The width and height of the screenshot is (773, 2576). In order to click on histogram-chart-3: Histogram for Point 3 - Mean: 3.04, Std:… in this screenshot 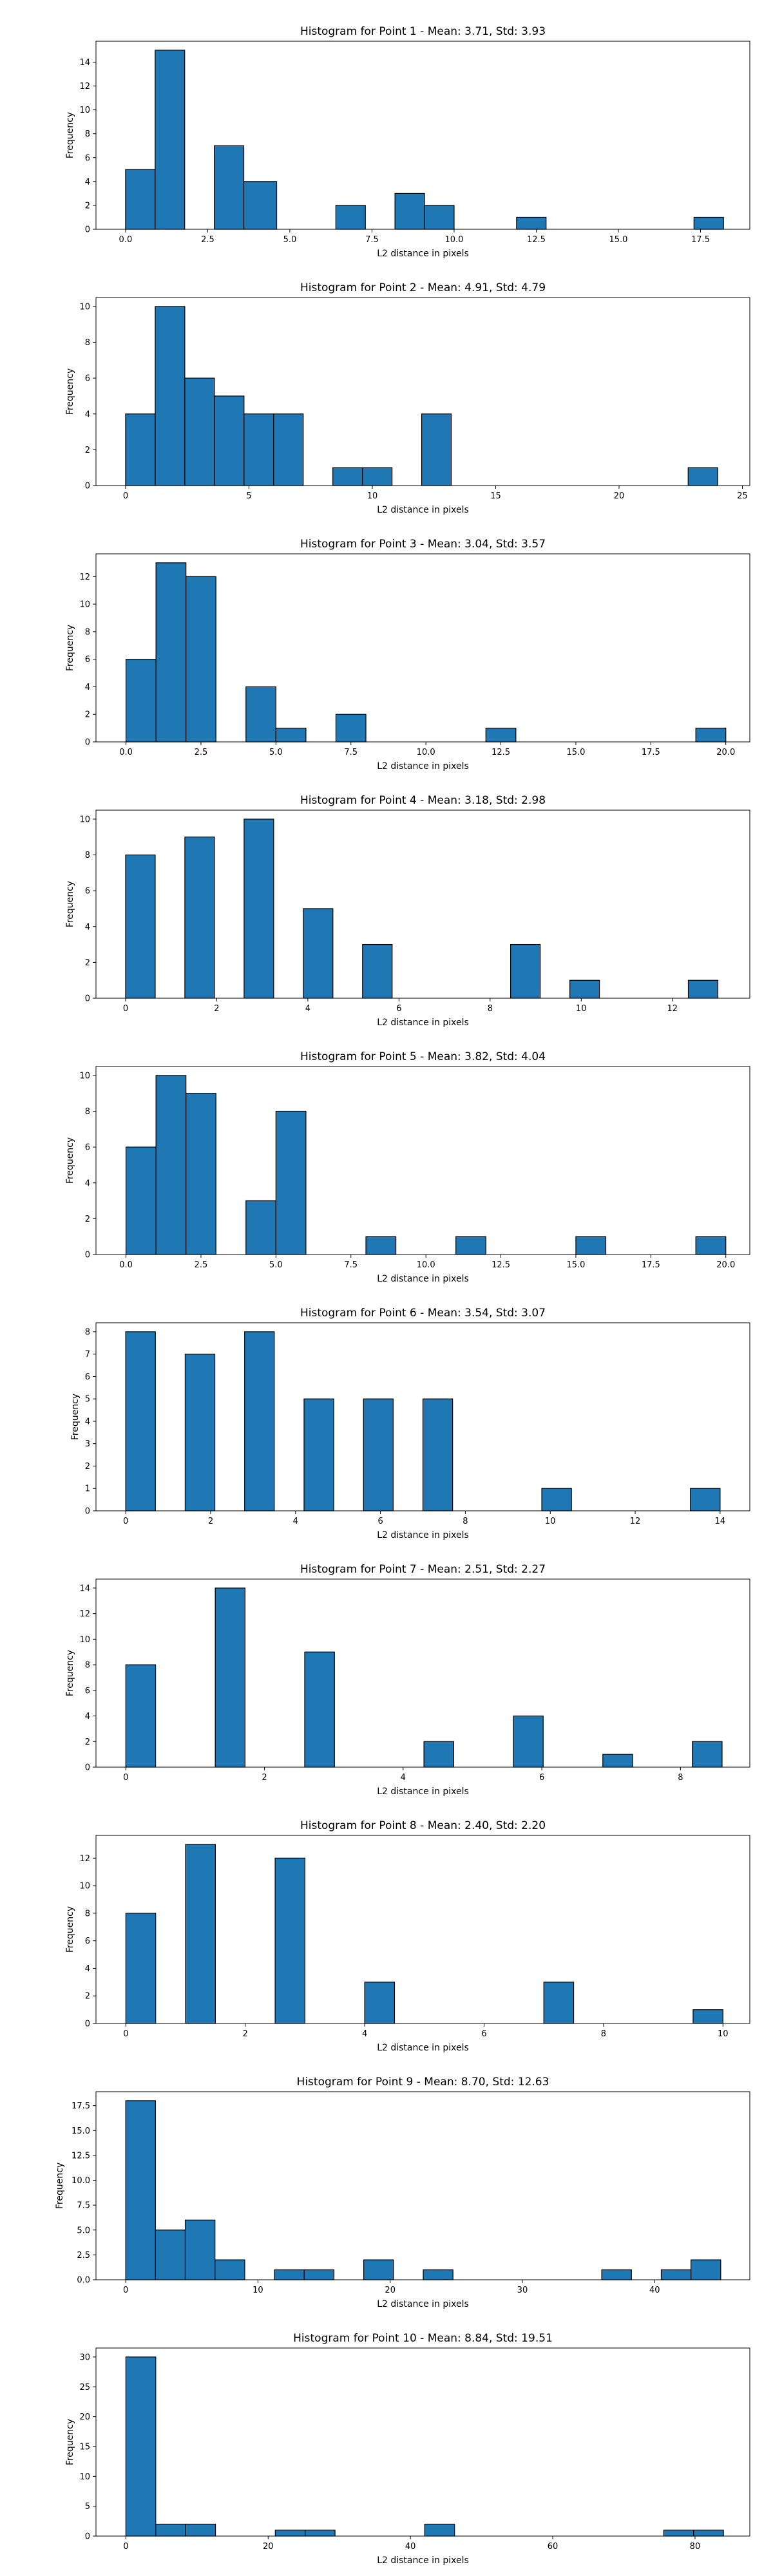, I will do `click(407, 655)`.